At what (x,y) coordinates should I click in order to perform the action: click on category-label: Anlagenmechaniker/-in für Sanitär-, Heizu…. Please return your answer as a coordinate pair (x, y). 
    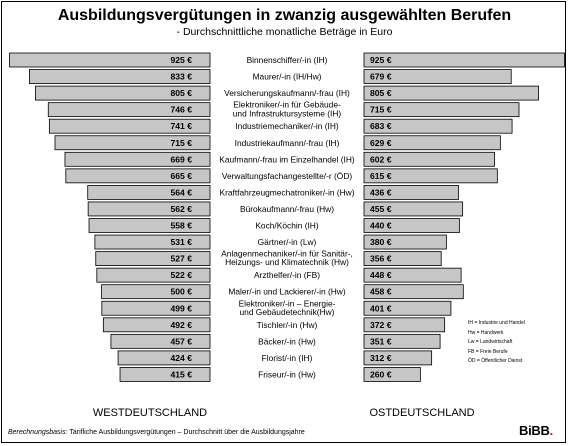
    Looking at the image, I should click on (287, 258).